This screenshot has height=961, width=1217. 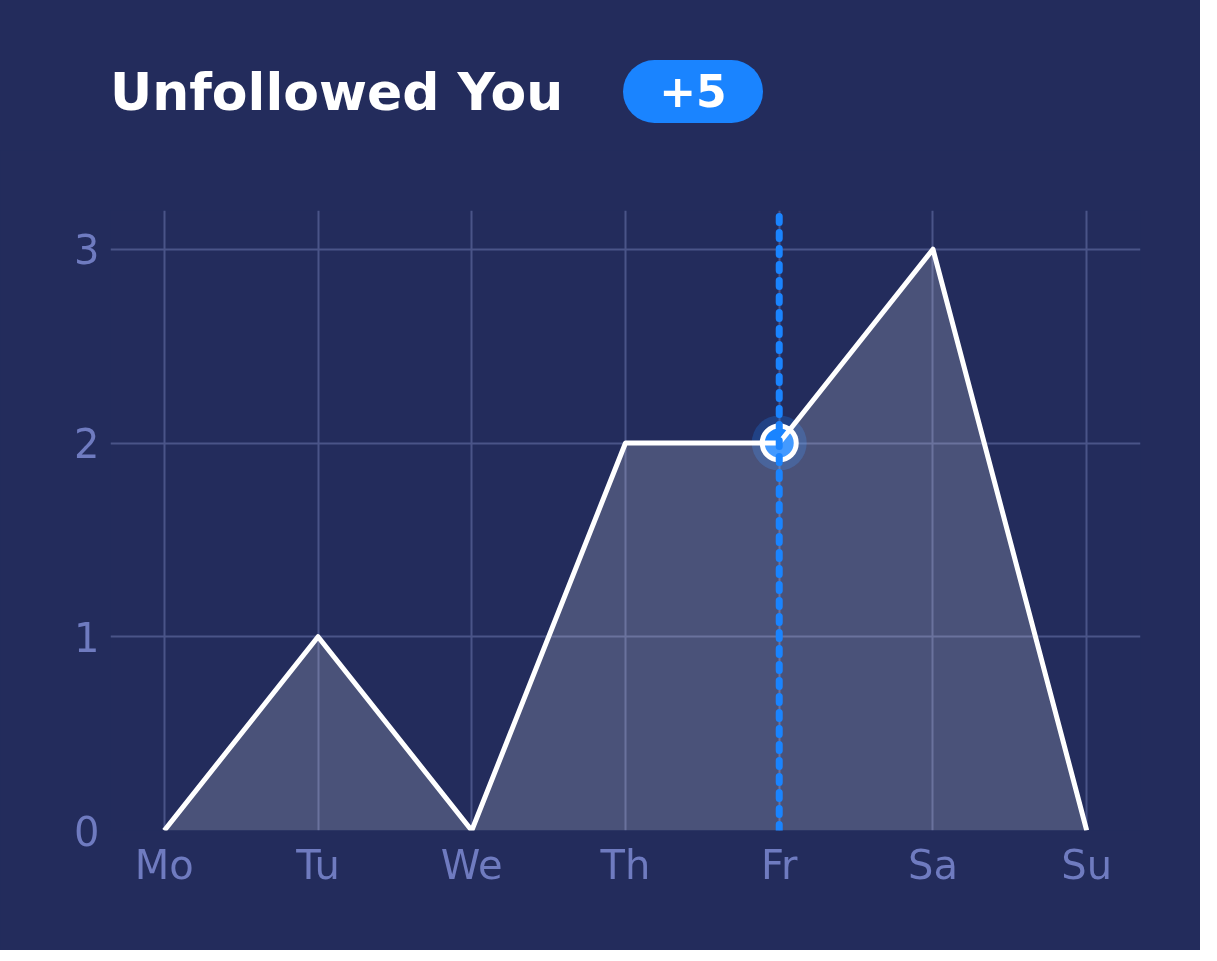 I want to click on x-tick-label: Su, so click(x=1087, y=864).